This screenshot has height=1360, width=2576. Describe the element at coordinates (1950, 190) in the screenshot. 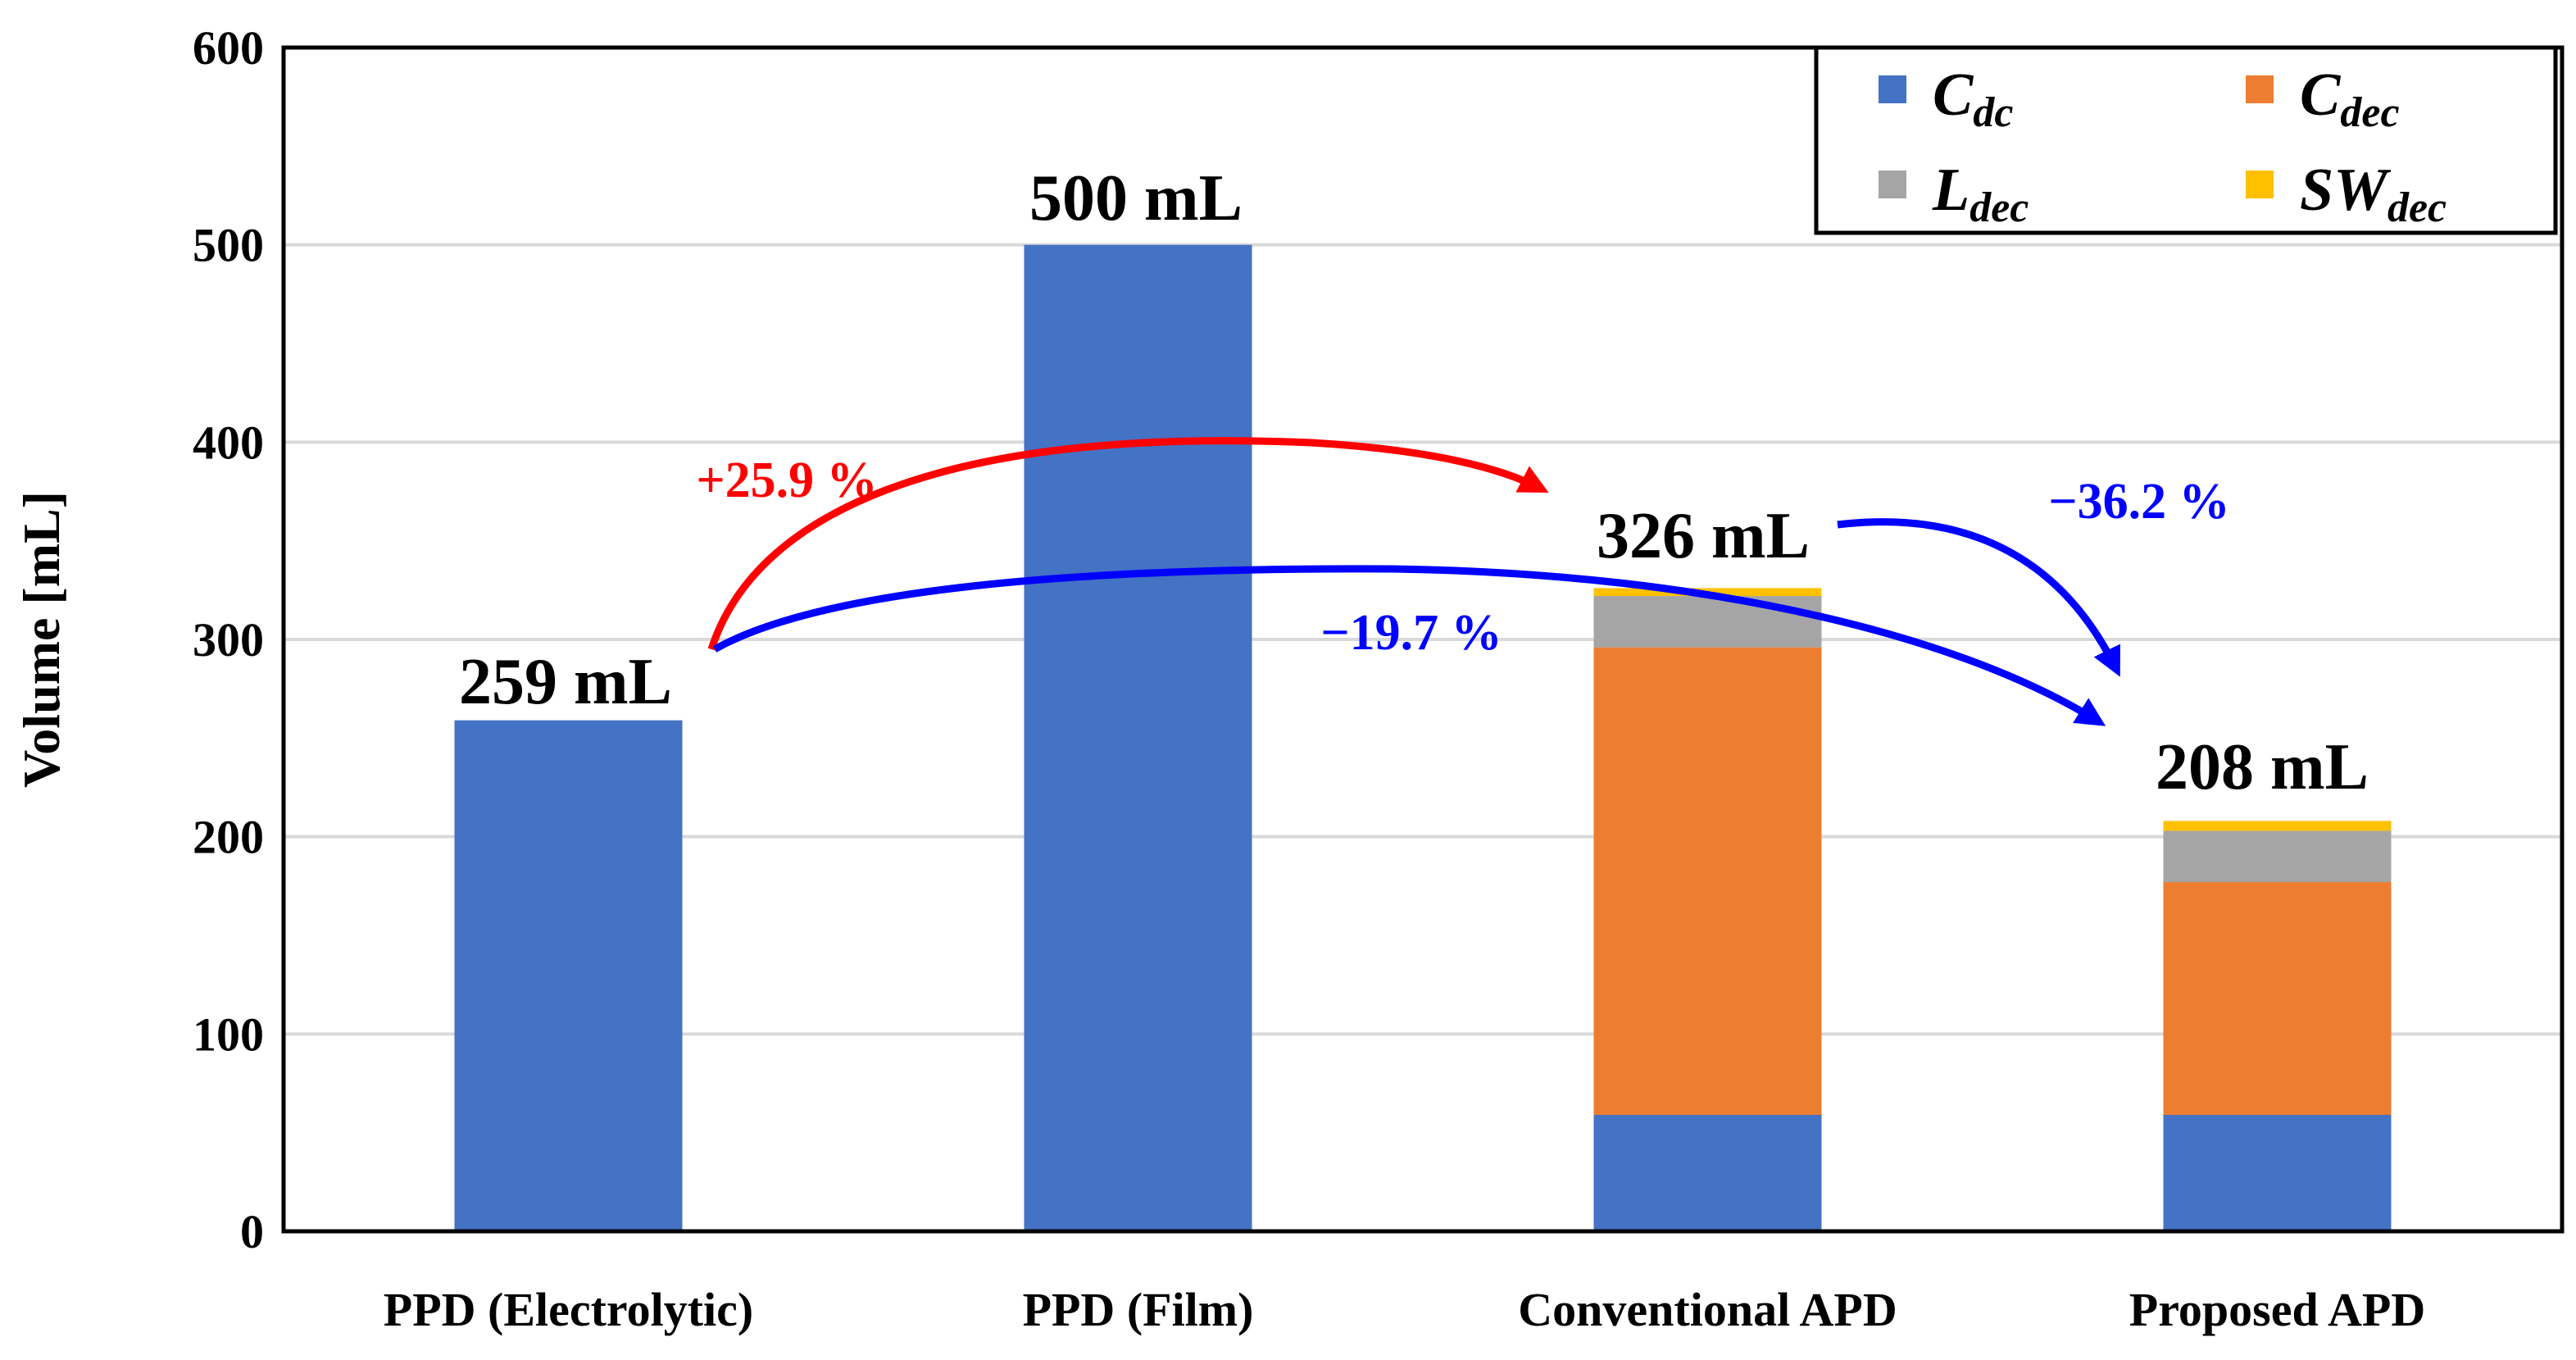

I see `legend-label-main-ldec: L` at that location.